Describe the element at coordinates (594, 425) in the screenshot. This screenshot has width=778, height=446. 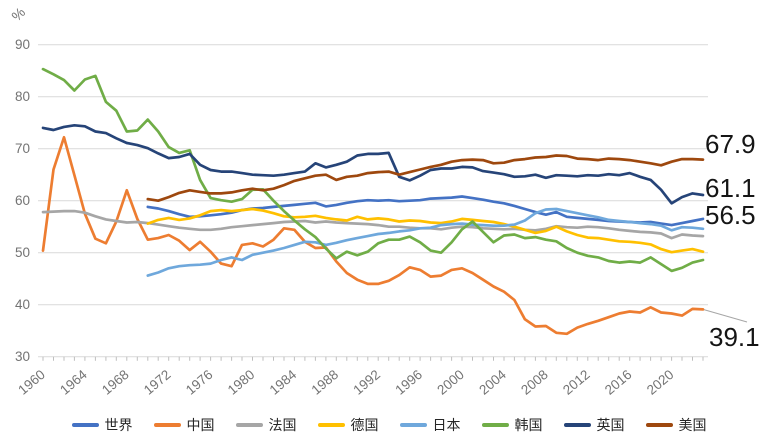
I see `legend-item-英国: 英国` at that location.